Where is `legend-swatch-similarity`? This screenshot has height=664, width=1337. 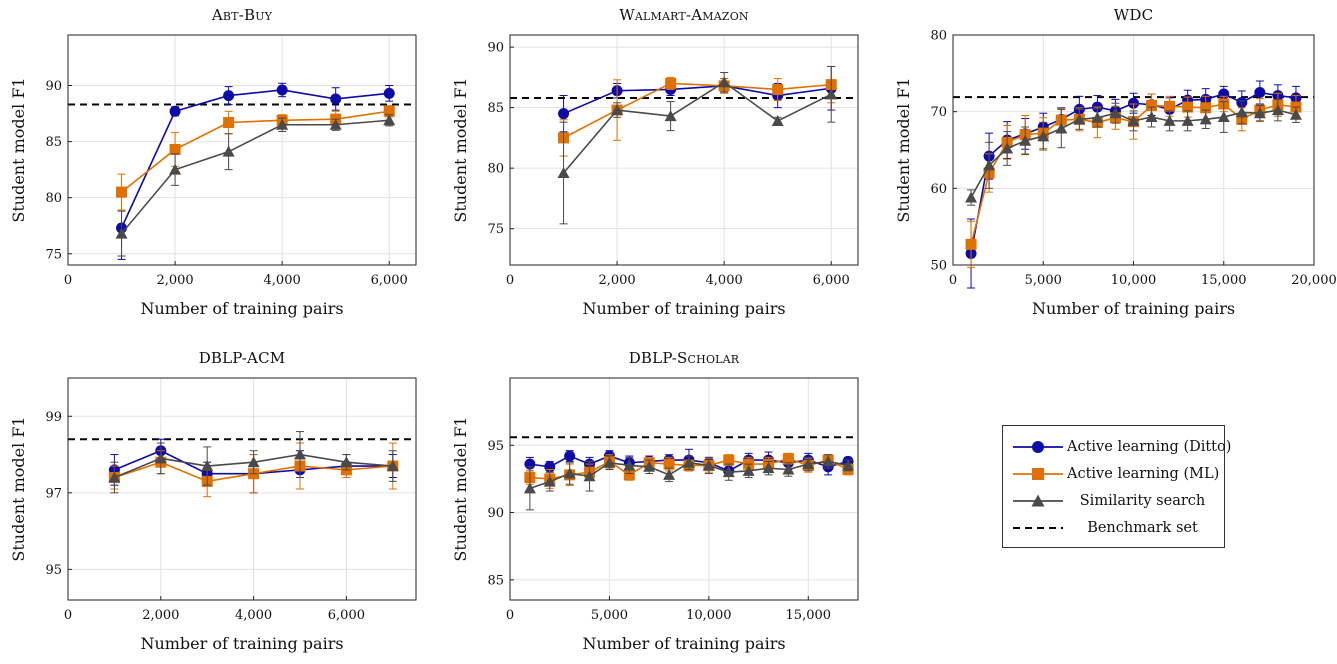
legend-swatch-similarity is located at coordinates (1038, 500).